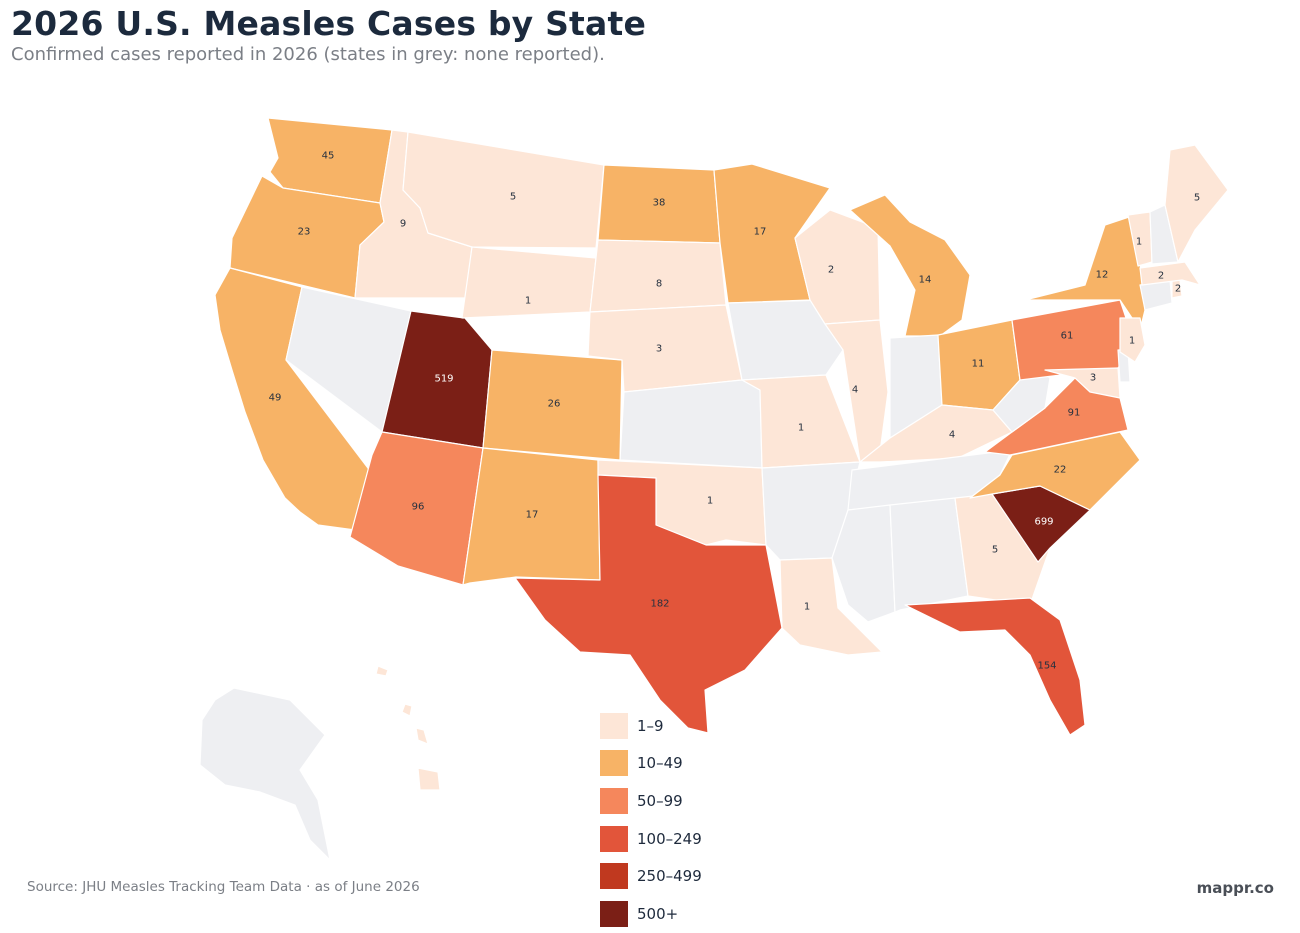  What do you see at coordinates (1139, 242) in the screenshot?
I see `state-label-vt: 1` at bounding box center [1139, 242].